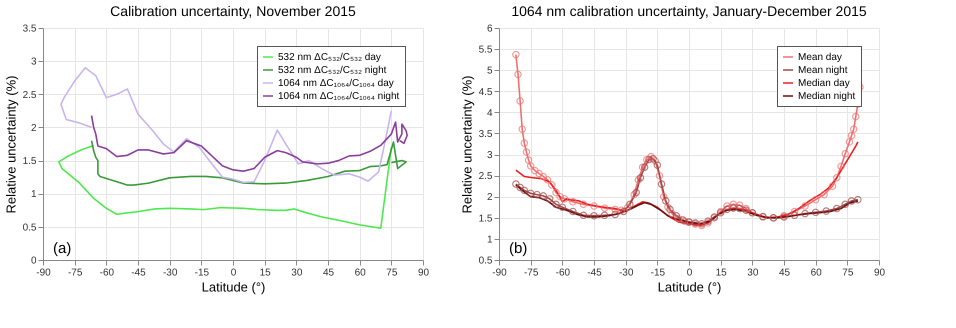  What do you see at coordinates (489, 113) in the screenshot?
I see `y-tick-label: 4` at bounding box center [489, 113].